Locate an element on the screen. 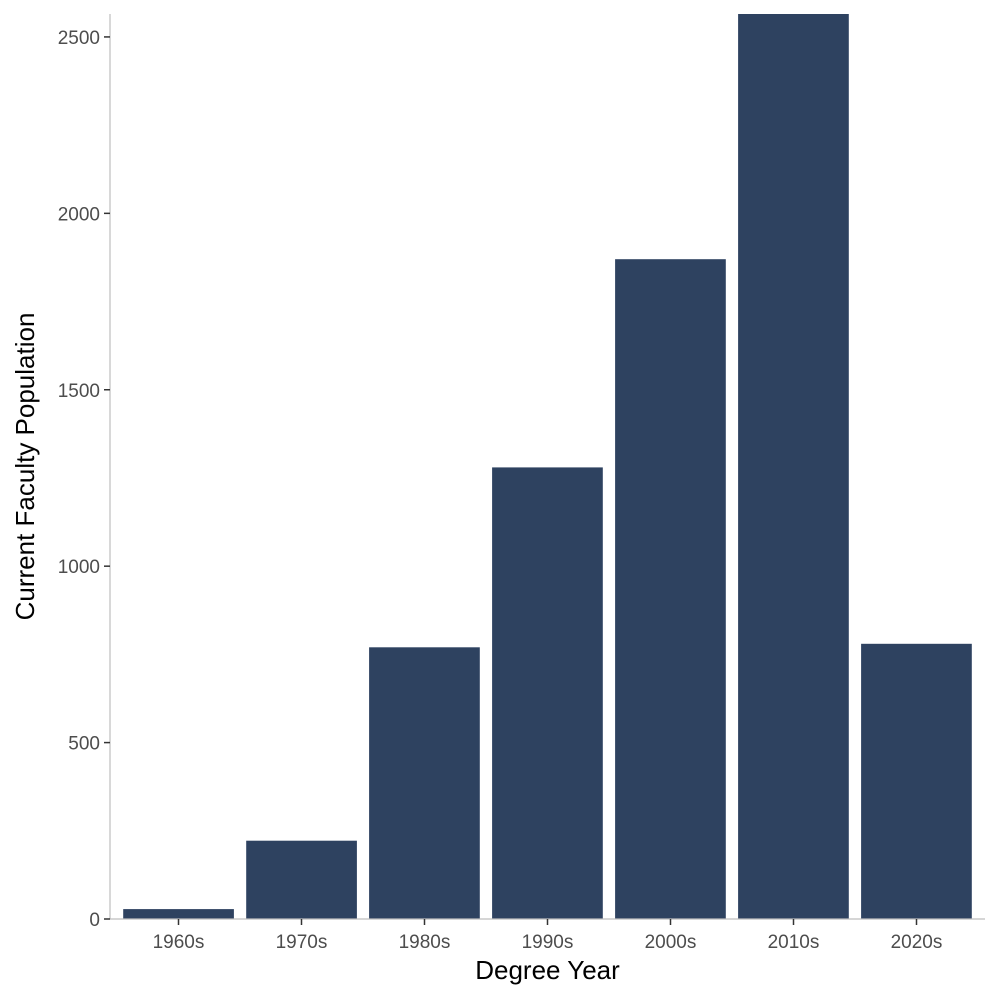  x-tick-label: 1960s is located at coordinates (179, 942).